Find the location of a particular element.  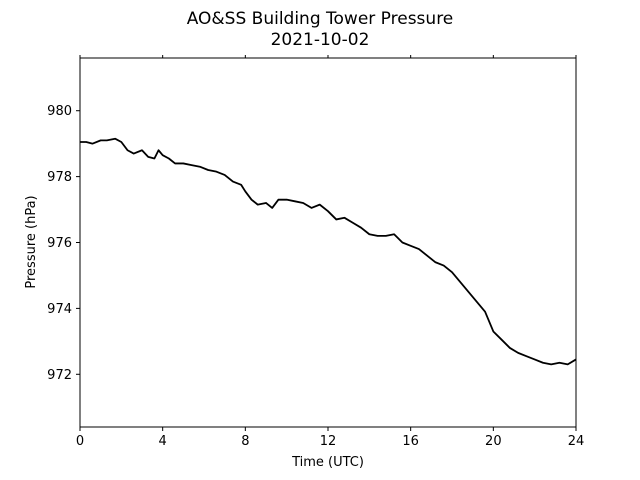

x-tick-label: 4 is located at coordinates (163, 441).